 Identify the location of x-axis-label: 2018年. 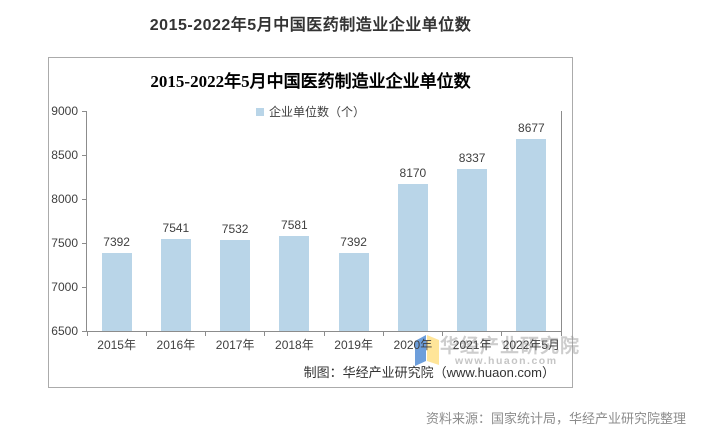
(294, 345).